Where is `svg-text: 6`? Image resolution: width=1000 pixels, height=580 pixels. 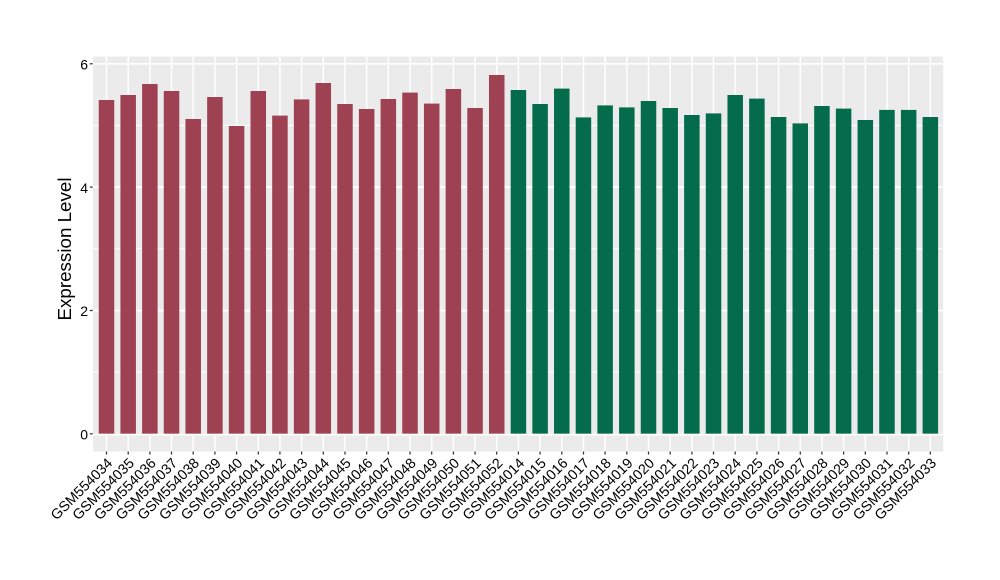
svg-text: 6 is located at coordinates (84, 65).